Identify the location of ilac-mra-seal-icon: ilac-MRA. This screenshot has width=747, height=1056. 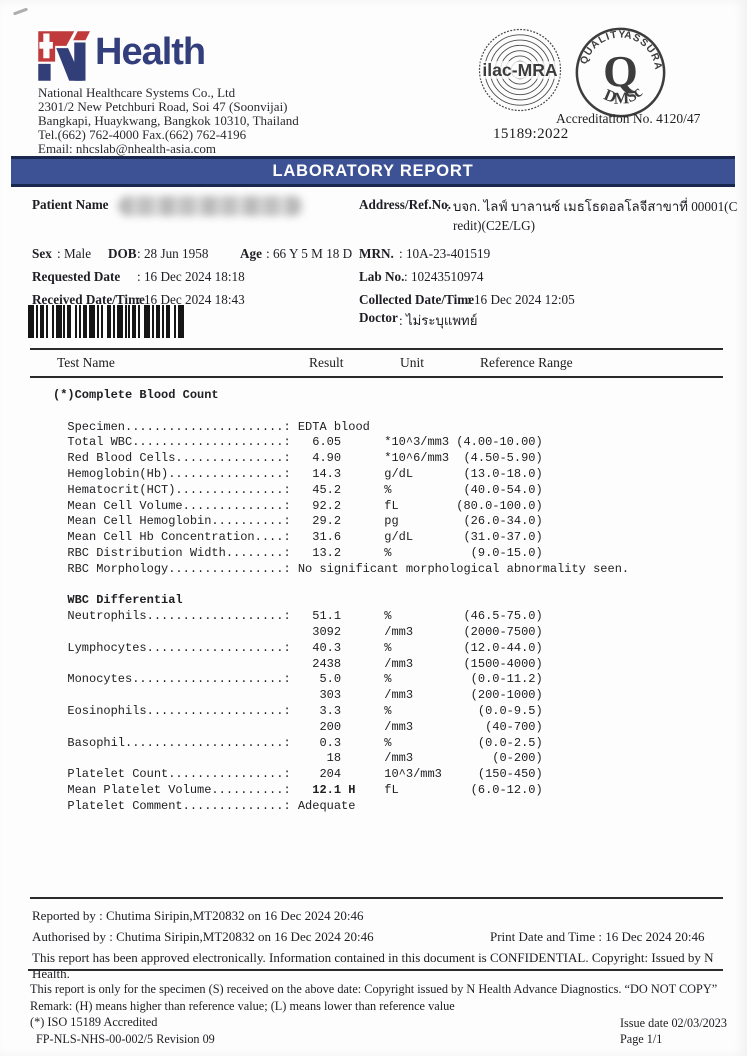
(520, 70).